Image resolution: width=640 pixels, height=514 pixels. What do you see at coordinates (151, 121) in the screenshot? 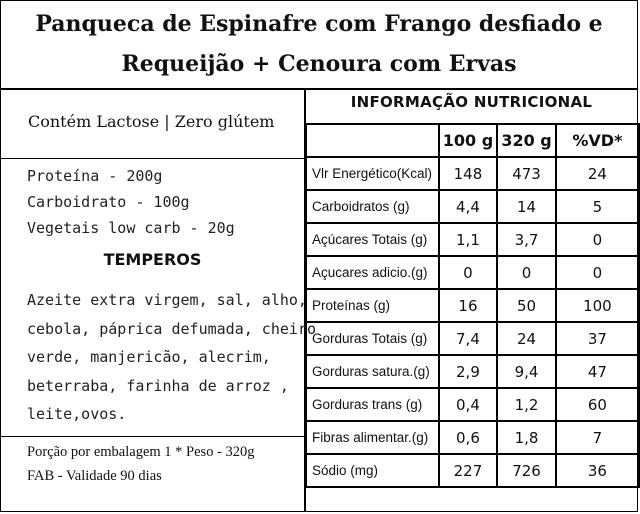
I see `lactose-gluten-label: Contém Lactose | Zero glútem` at bounding box center [151, 121].